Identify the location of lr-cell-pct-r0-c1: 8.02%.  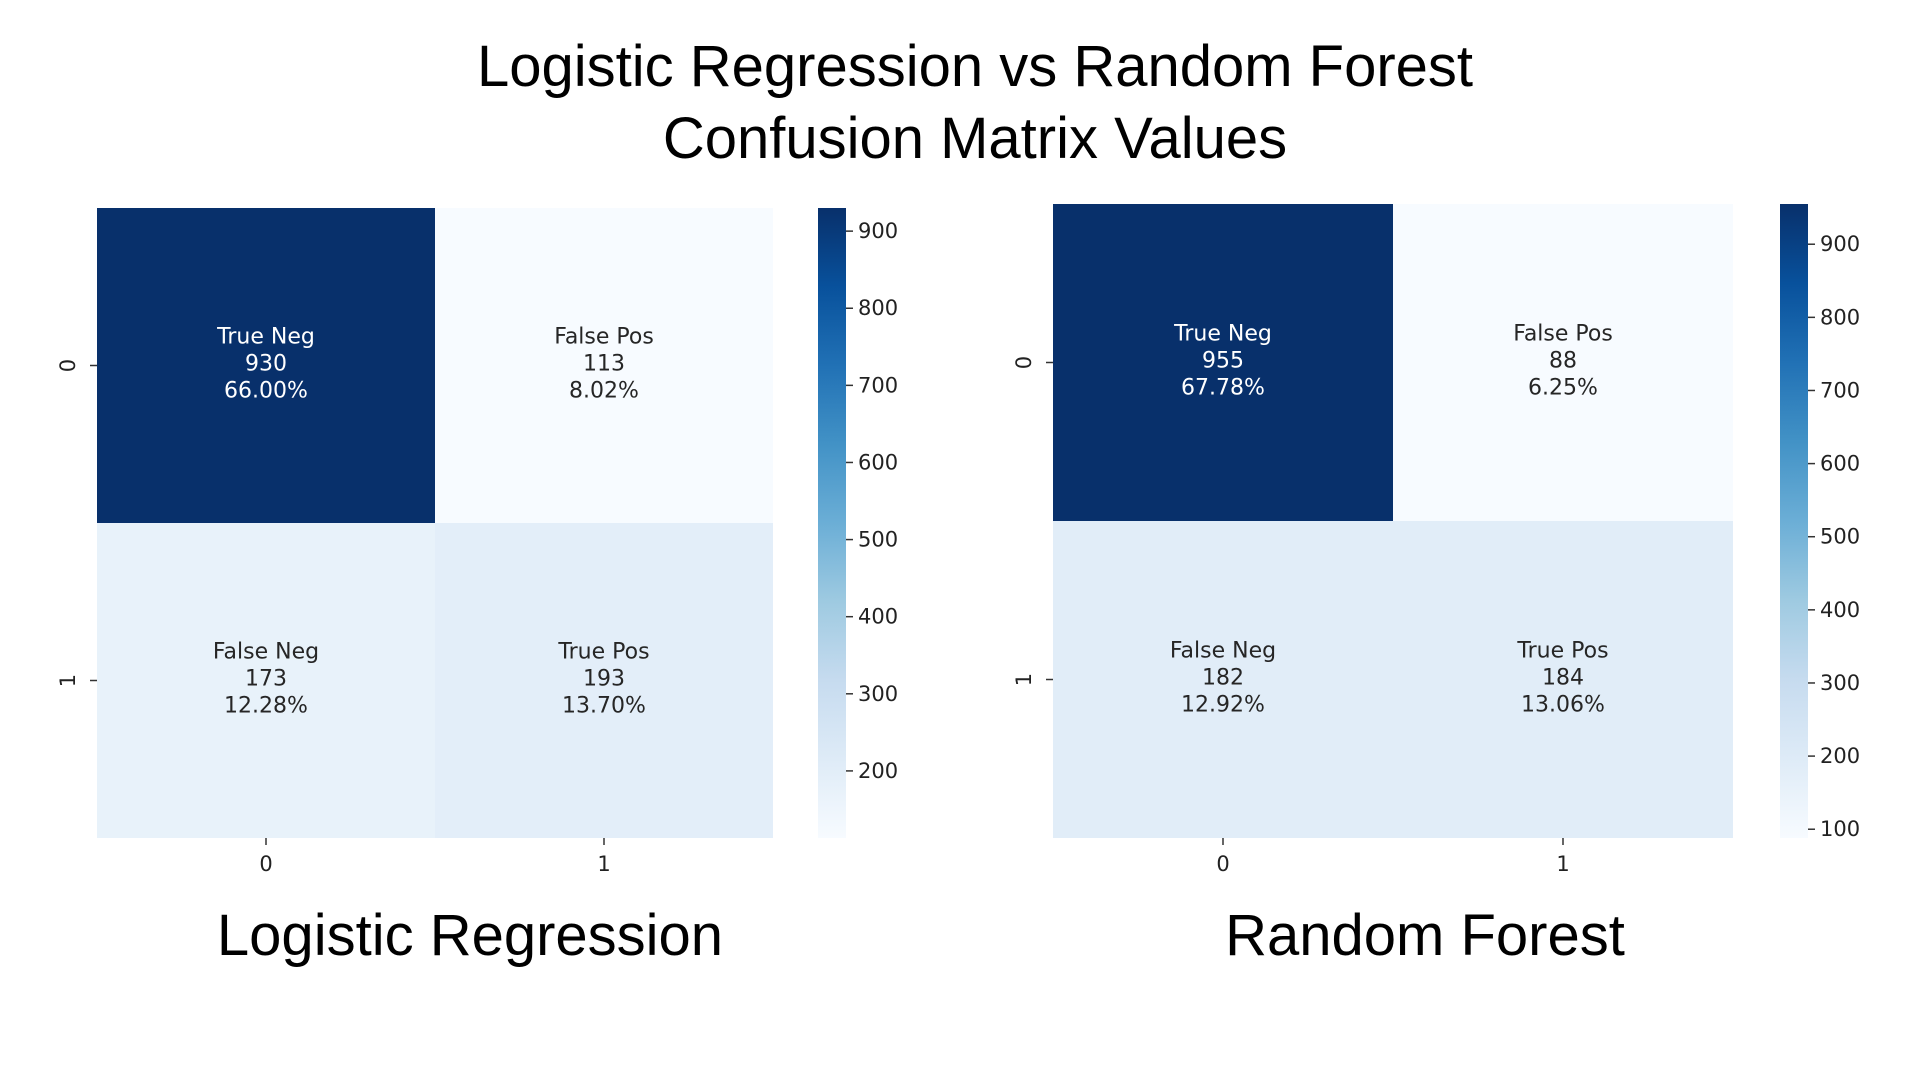
(604, 391).